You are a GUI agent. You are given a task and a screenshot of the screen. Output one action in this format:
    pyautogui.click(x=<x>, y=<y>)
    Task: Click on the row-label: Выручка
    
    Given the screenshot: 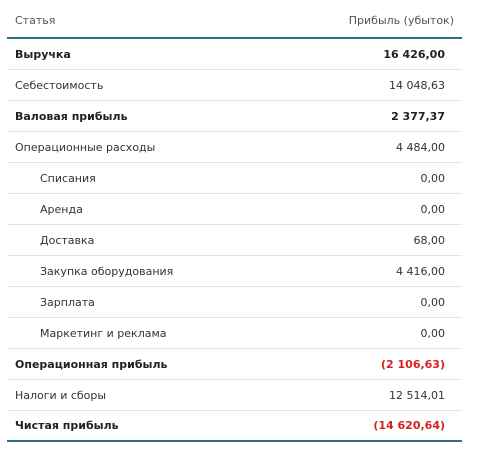 What is the action you would take?
    pyautogui.click(x=43, y=54)
    